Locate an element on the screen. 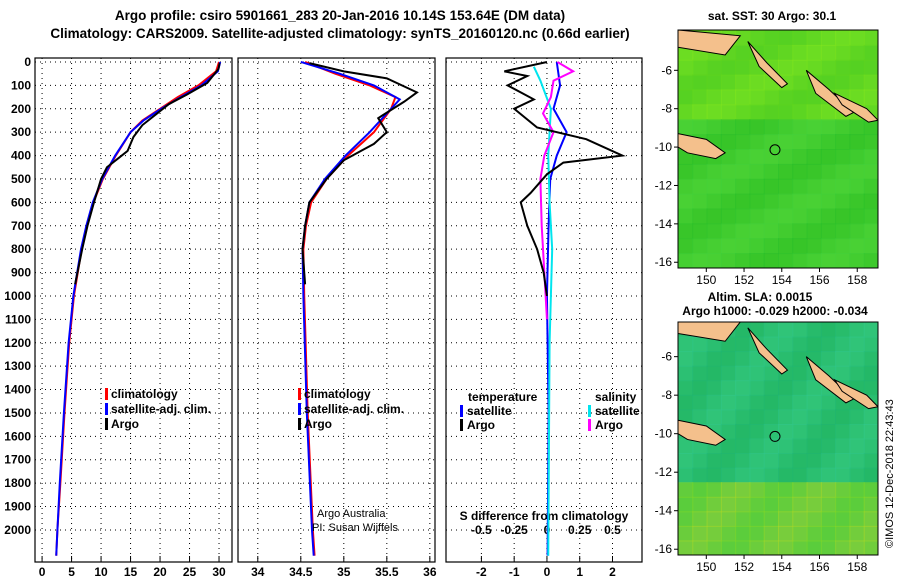  lon-tick-label: 154 is located at coordinates (782, 280).